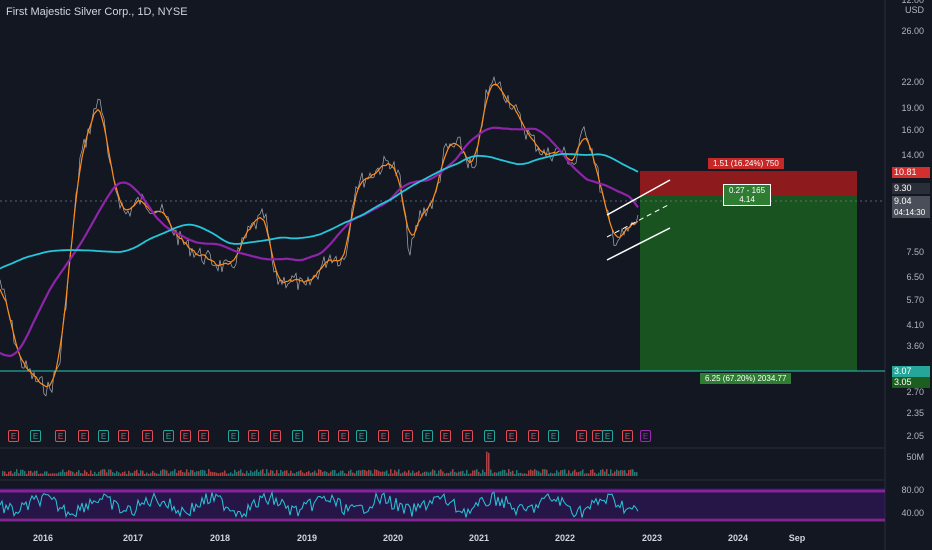 This screenshot has height=550, width=932. I want to click on price-axis-label: 3.60, so click(915, 346).